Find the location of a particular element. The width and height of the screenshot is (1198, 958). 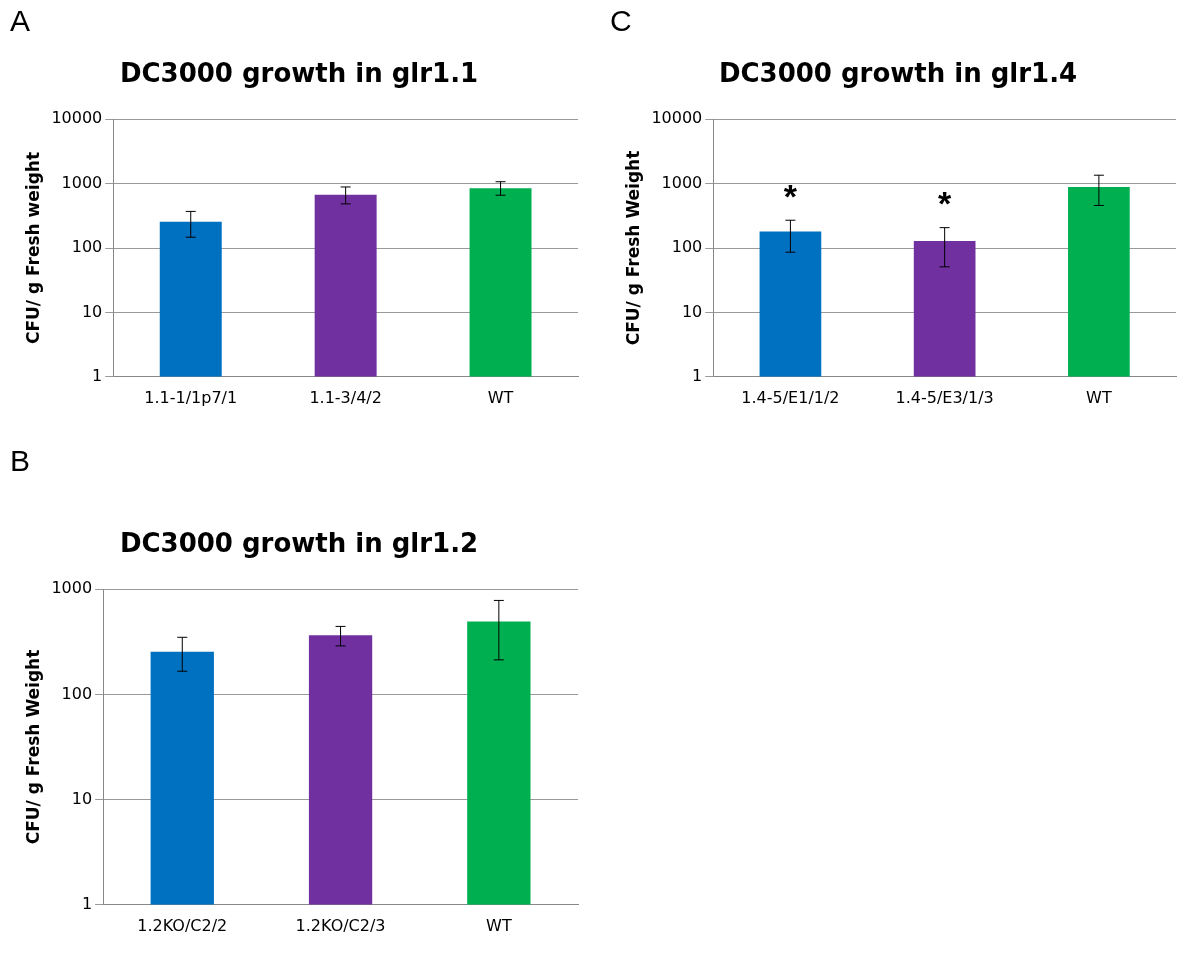

x-tick-label: 1.2KO/C2/2 is located at coordinates (182, 925).